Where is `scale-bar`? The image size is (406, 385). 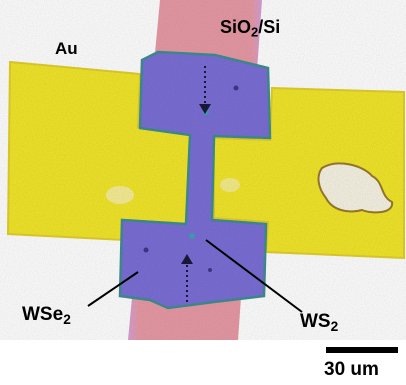
scale-bar is located at coordinates (362, 350).